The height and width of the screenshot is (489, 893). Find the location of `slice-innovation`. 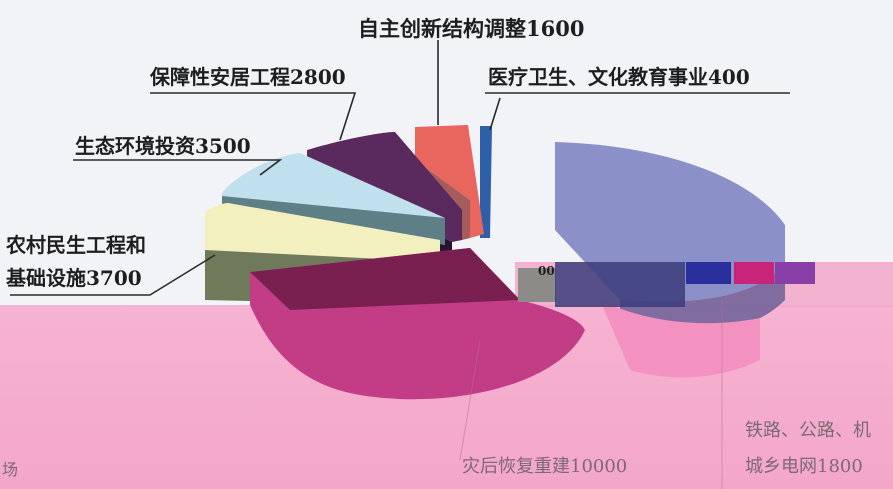

slice-innovation is located at coordinates (449, 181).